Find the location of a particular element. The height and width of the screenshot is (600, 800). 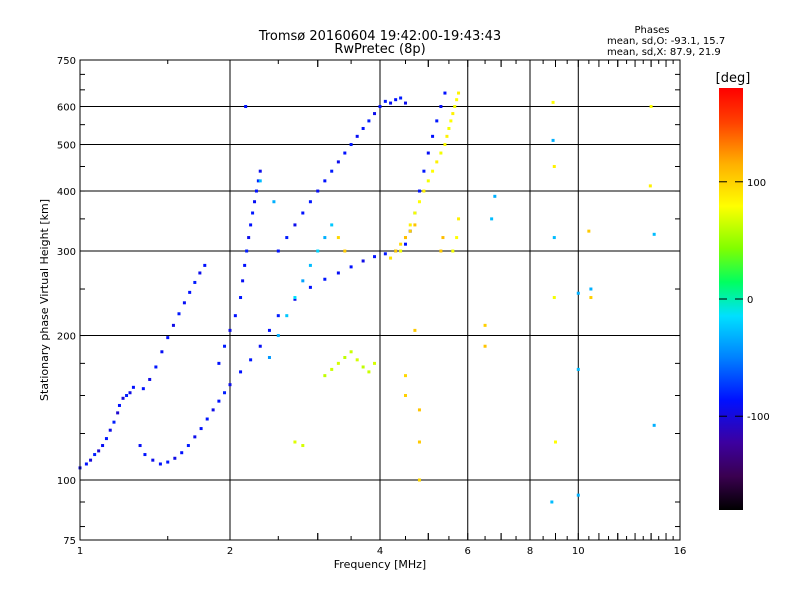

colorbar-ticks: -100 0 100 is located at coordinates (744, 300).